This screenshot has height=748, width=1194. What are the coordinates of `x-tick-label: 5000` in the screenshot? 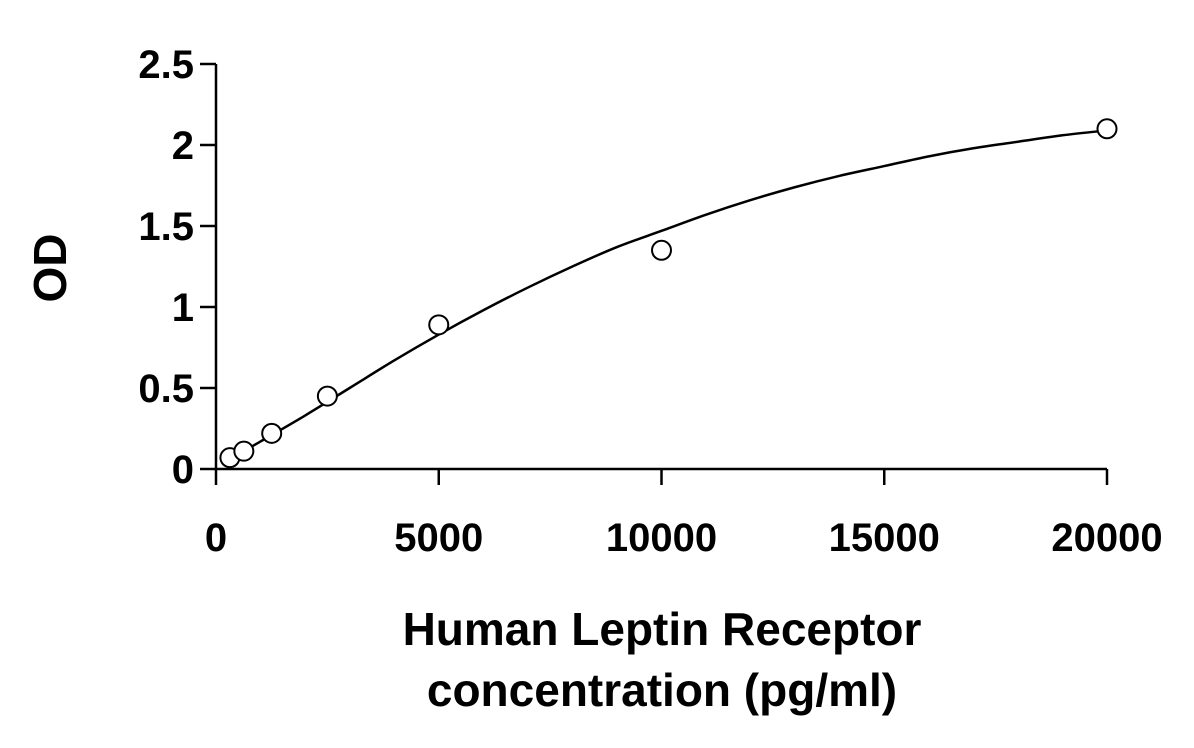 It's located at (438, 538).